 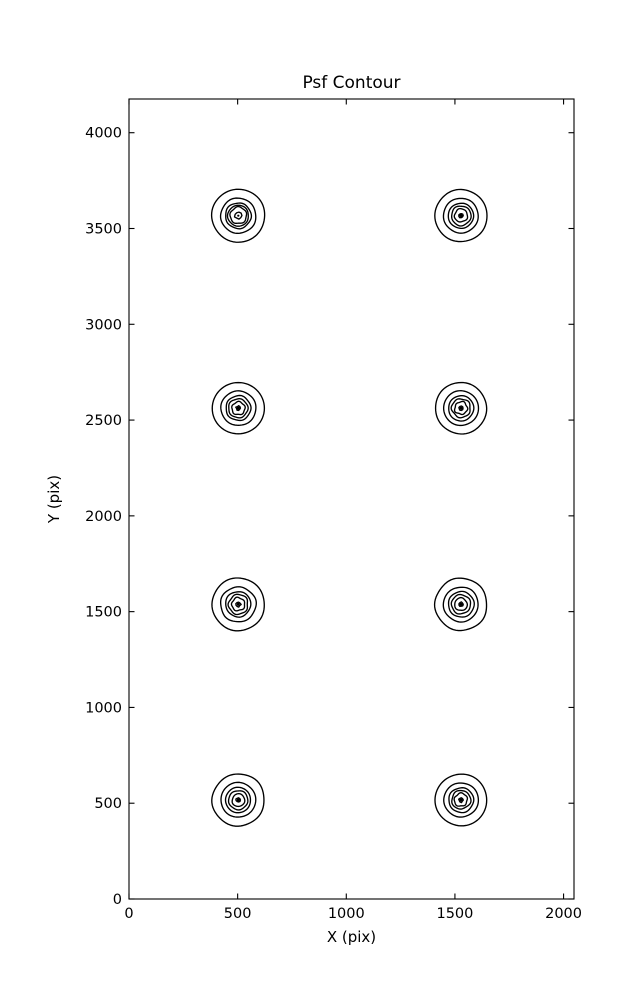 I want to click on plot-title: Psf Contour, so click(x=351, y=83).